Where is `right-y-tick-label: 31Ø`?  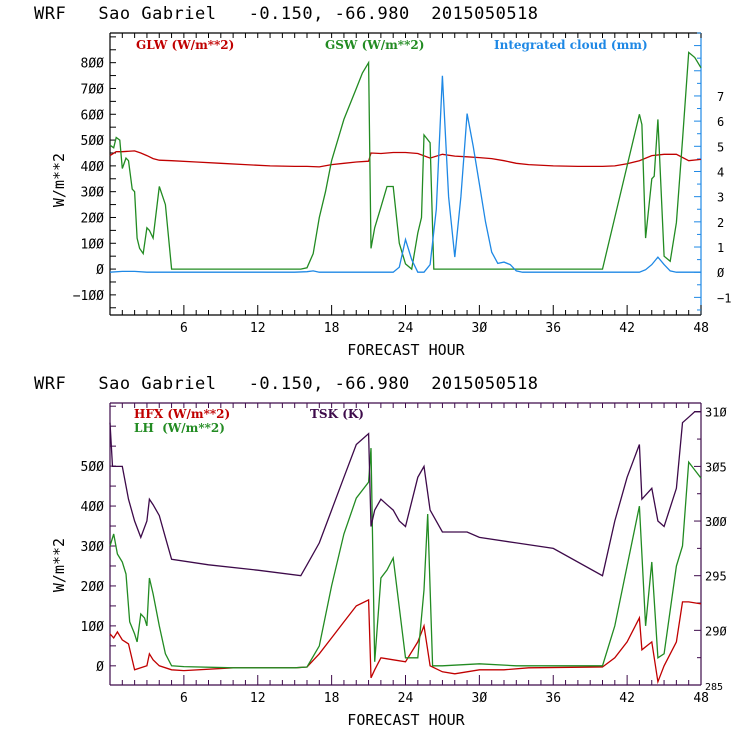
right-y-tick-label: 31Ø is located at coordinates (716, 413).